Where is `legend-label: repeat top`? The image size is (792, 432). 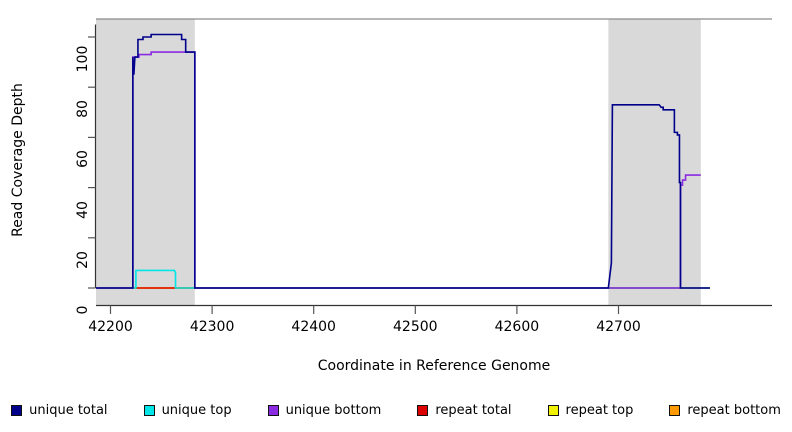
legend-label: repeat top is located at coordinates (599, 410).